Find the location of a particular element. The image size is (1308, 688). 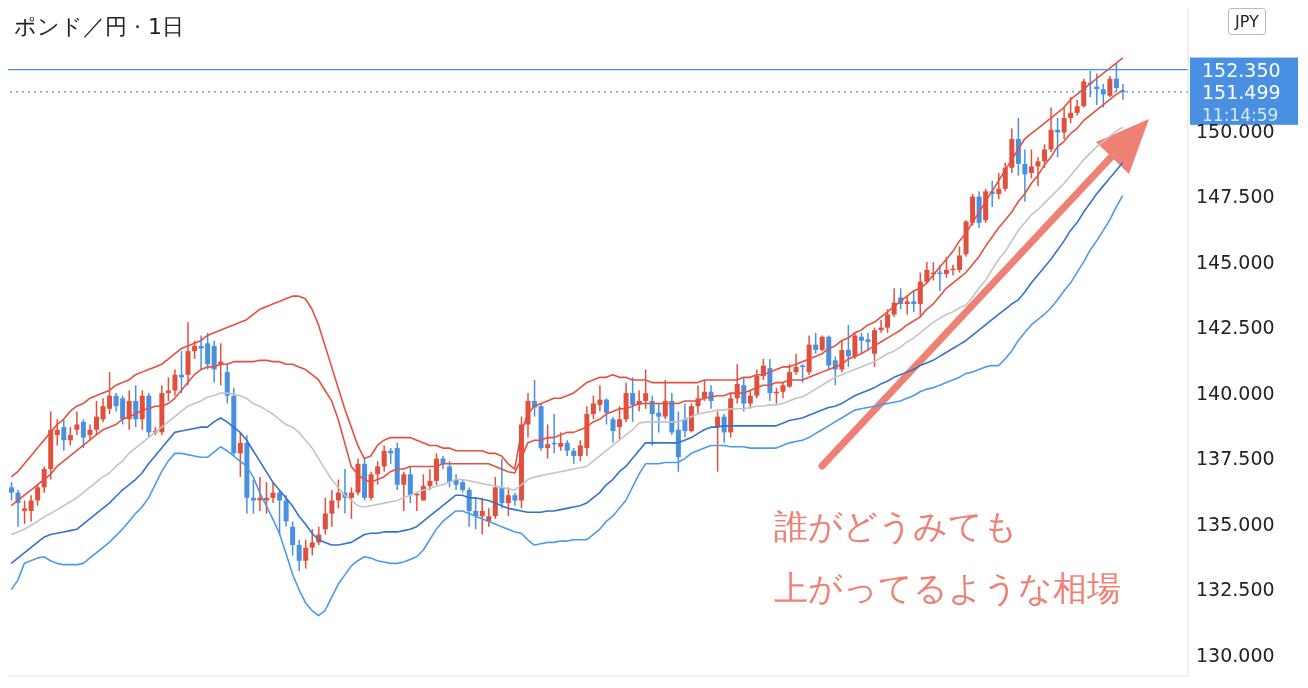

y-tick-label: 140.000 is located at coordinates (1235, 392).